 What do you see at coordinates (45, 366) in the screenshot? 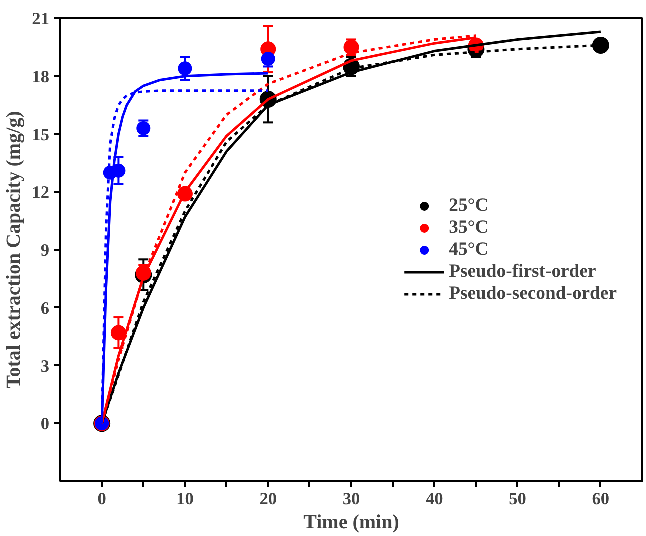
I see `y-tick-label: 3` at bounding box center [45, 366].